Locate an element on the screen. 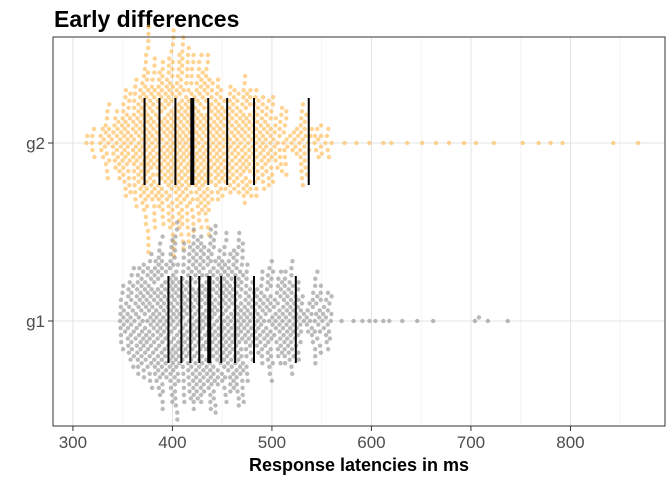 The width and height of the screenshot is (672, 480). x-tick-label: 500 is located at coordinates (272, 442).